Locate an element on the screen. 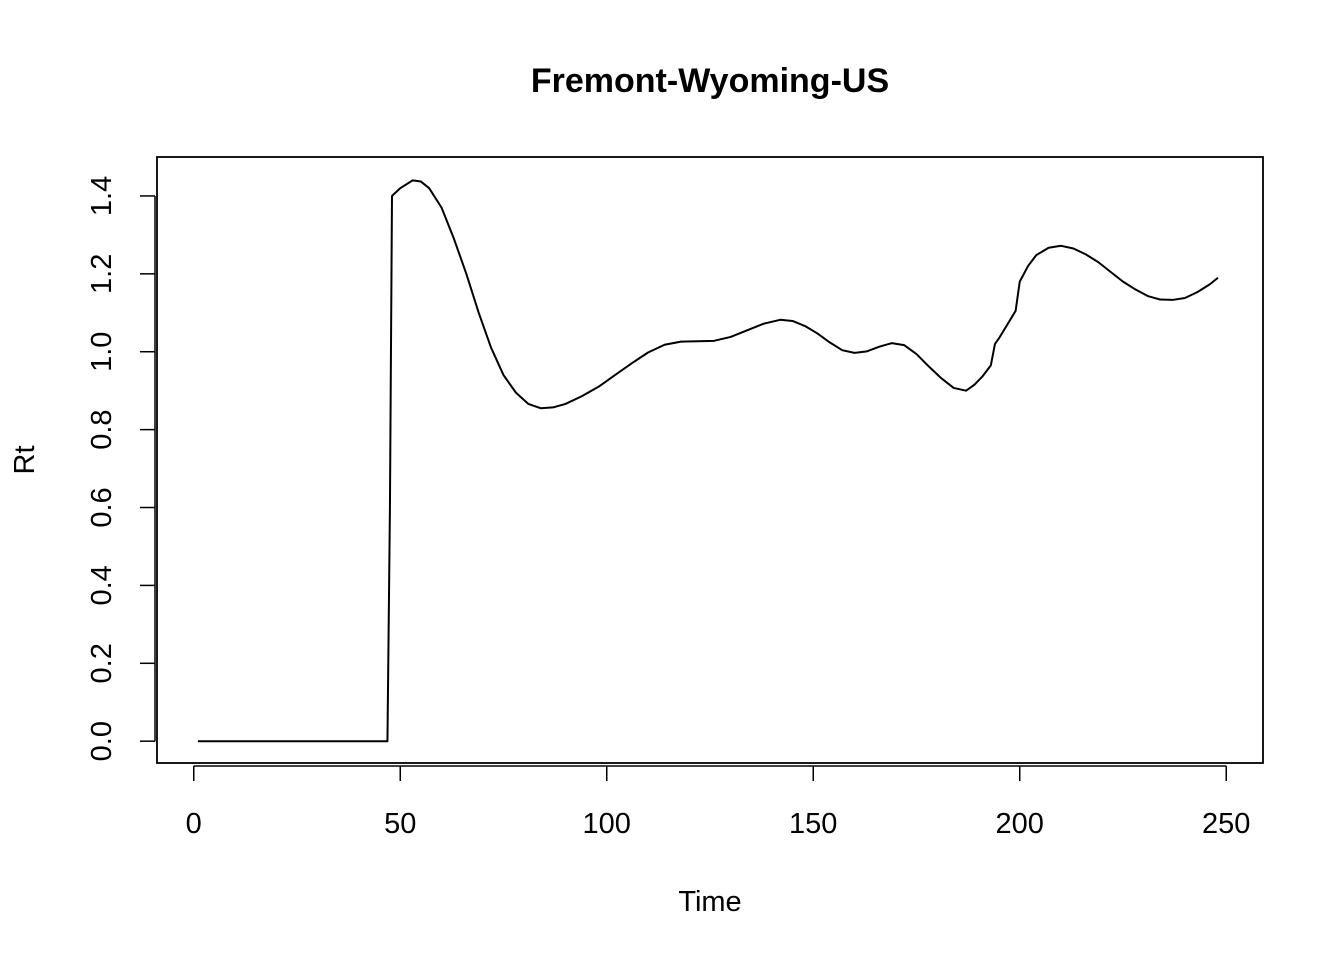 This screenshot has width=1344, height=960. y-tick-label: 1.0 is located at coordinates (102, 352).